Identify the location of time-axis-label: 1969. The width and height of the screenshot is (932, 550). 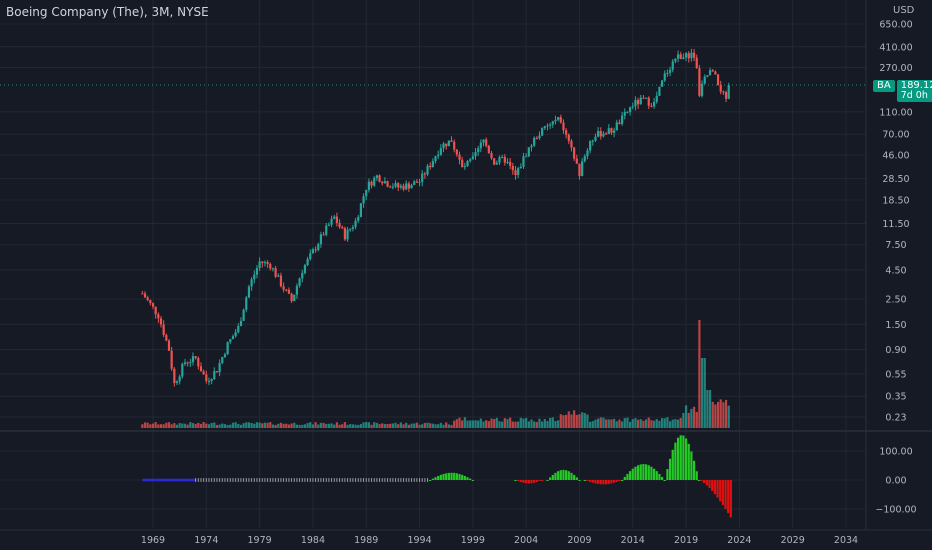
(153, 540).